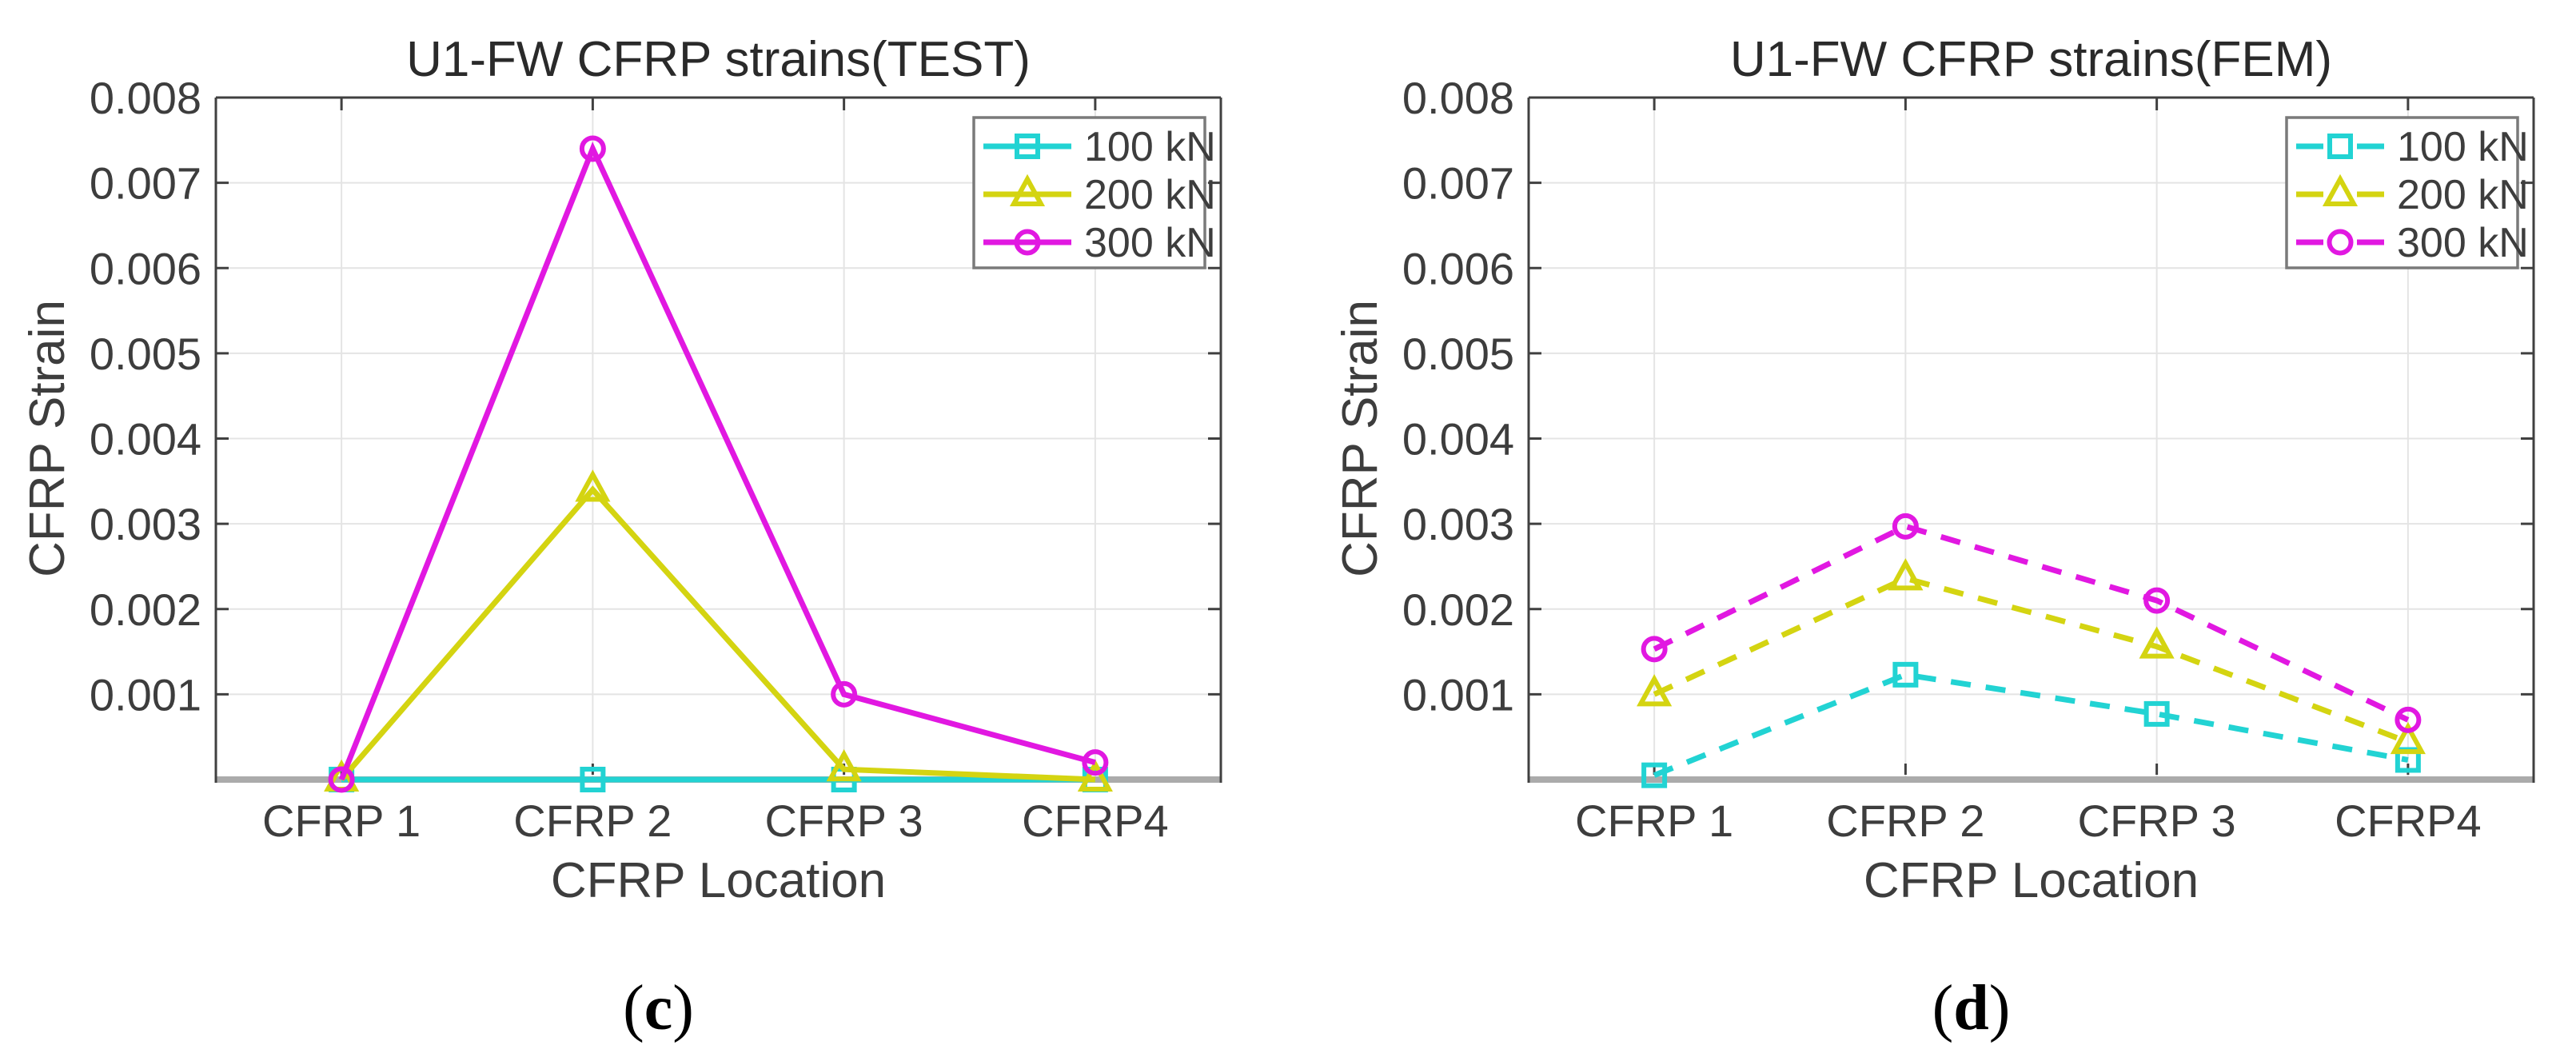 Image resolution: width=2576 pixels, height=1053 pixels. What do you see at coordinates (1972, 1008) in the screenshot?
I see `caption-right: (d)` at bounding box center [1972, 1008].